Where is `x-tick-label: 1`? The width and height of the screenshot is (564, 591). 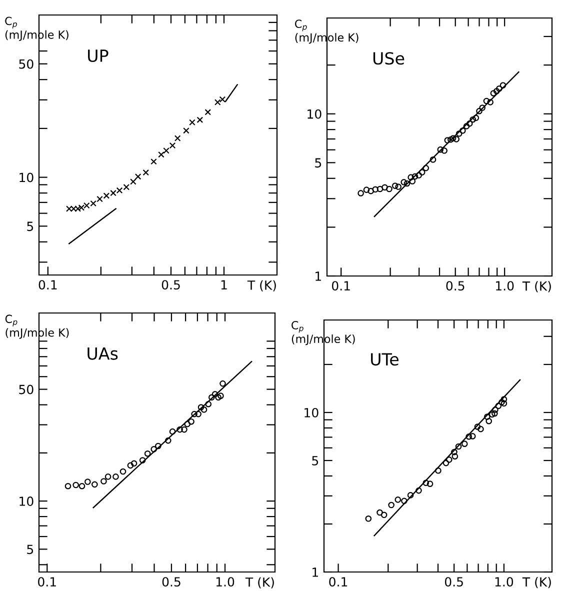 x-tick-label: 1 is located at coordinates (224, 285).